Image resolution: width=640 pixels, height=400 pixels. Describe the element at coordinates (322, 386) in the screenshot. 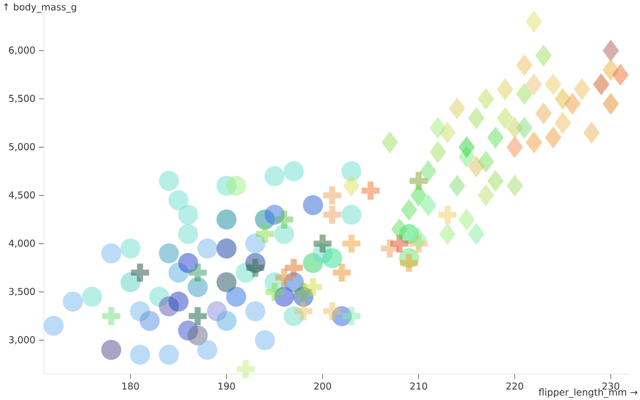

I see `x-tick-label: 200` at that location.